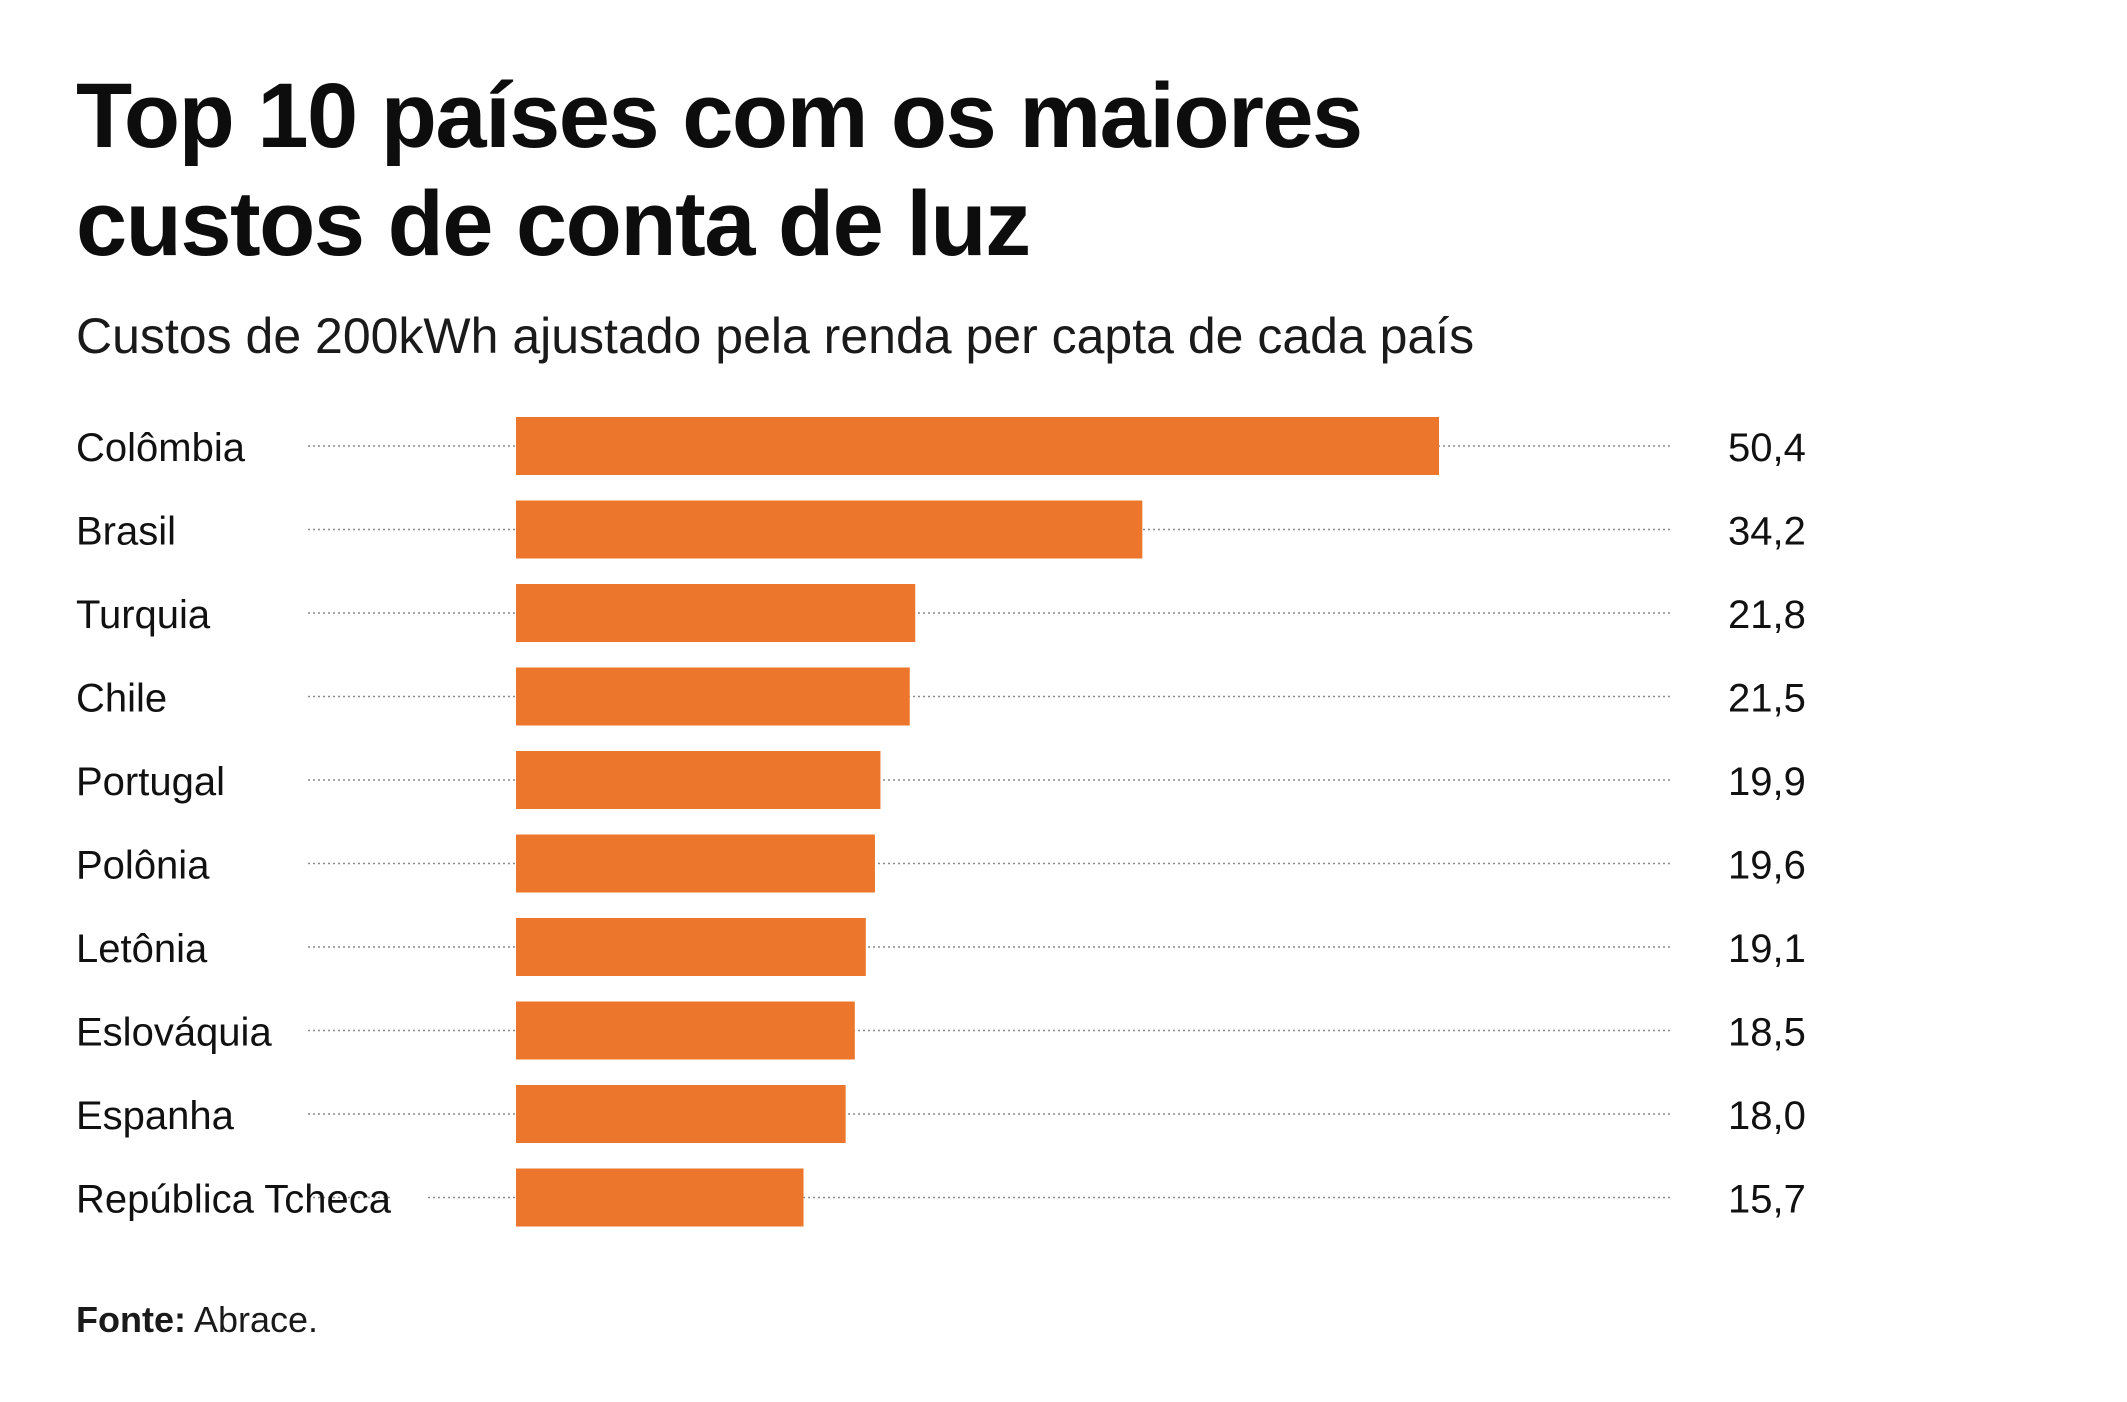 Image resolution: width=2127 pixels, height=1402 pixels. Describe the element at coordinates (553, 224) in the screenshot. I see `chart-title-line-2: custos de conta de luz` at that location.